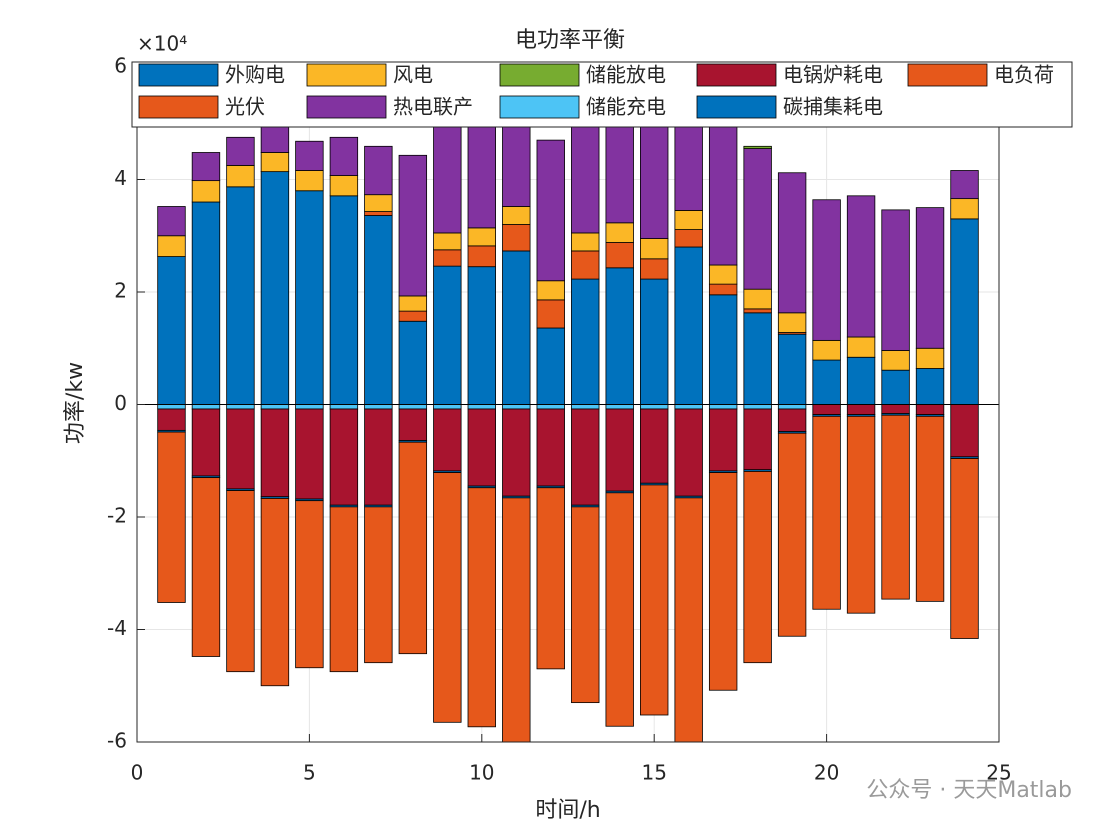 The height and width of the screenshot is (833, 1108). What do you see at coordinates (309, 773) in the screenshot?
I see `x-tick-label: 5` at bounding box center [309, 773].